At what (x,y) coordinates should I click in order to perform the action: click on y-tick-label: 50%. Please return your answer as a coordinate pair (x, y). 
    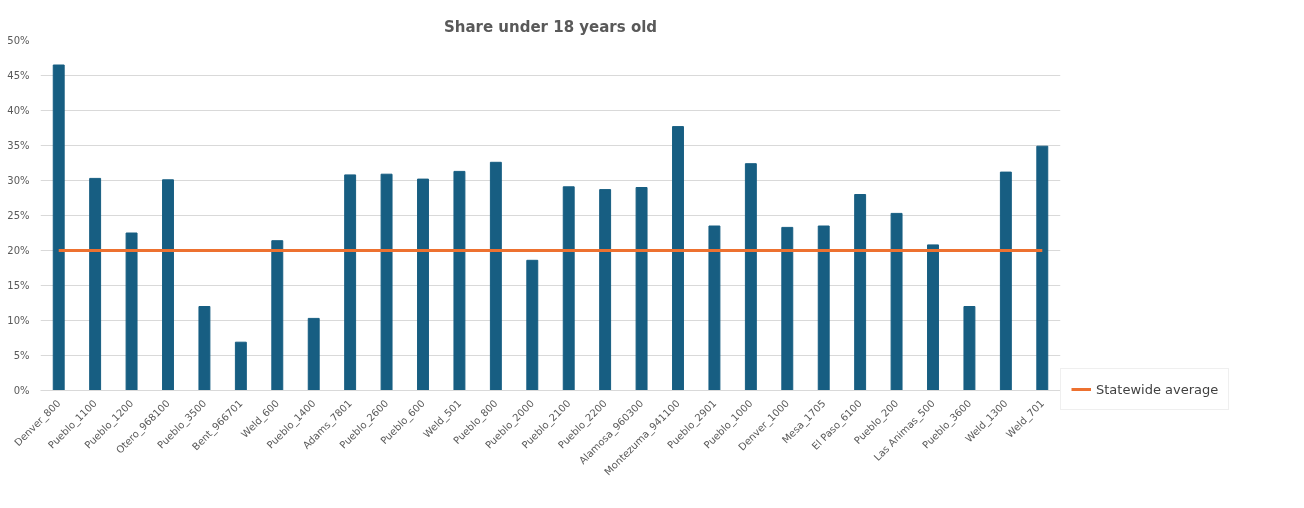
    Looking at the image, I should click on (18, 40).